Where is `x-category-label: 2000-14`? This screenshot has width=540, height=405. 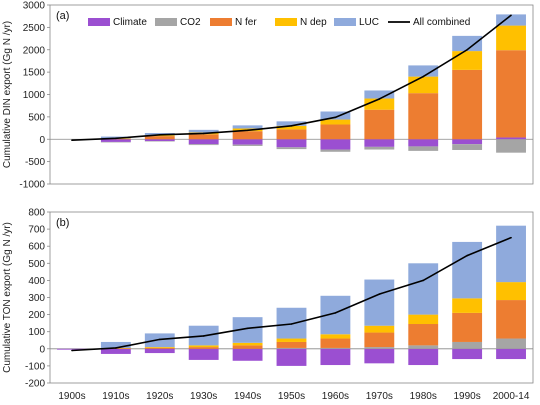 x-category-label: 2000-14 is located at coordinates (511, 396).